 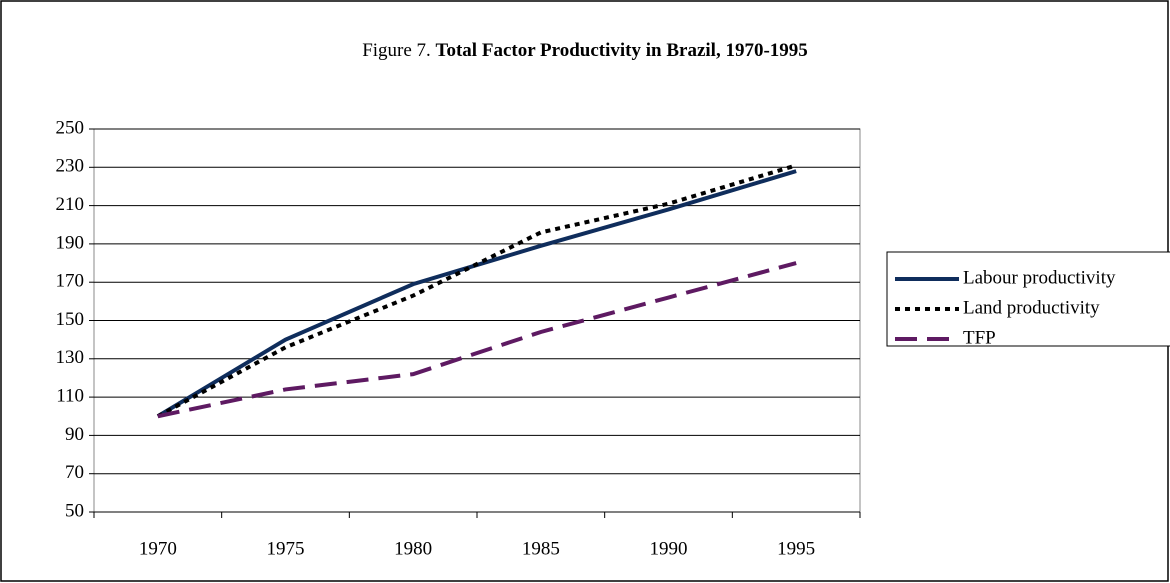 What do you see at coordinates (1039, 277) in the screenshot?
I see `legend-label: Labour productivity` at bounding box center [1039, 277].